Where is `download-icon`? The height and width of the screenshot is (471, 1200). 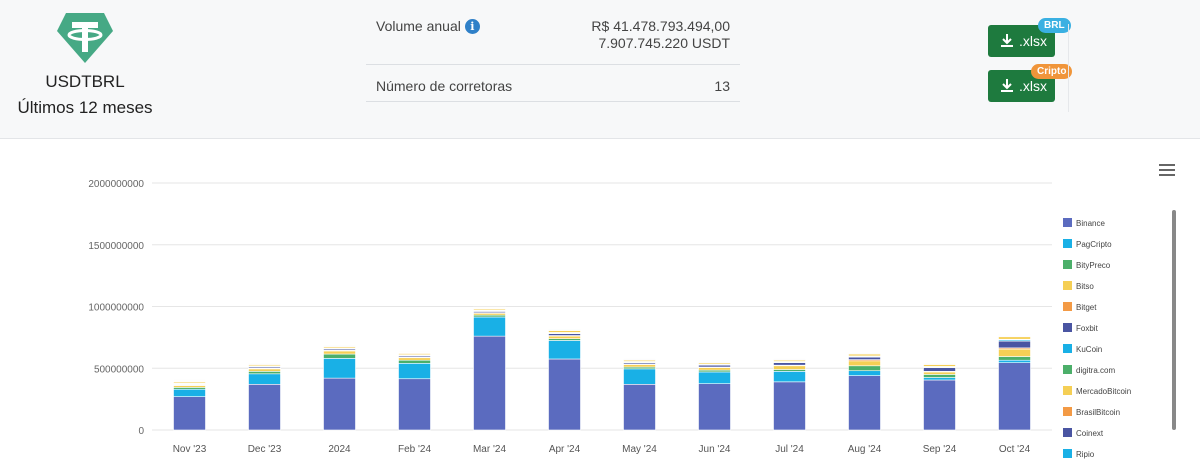
download-icon is located at coordinates (1007, 40).